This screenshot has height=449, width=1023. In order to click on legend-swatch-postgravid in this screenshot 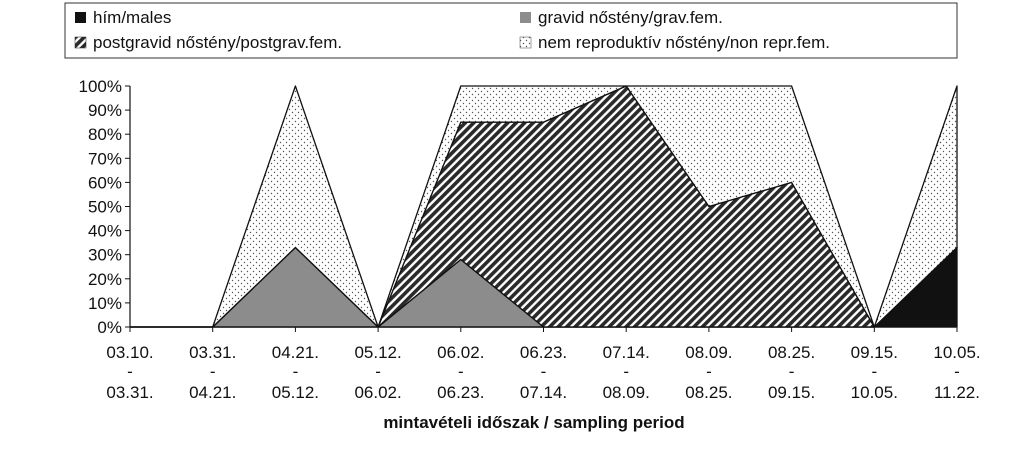, I will do `click(80, 42)`.